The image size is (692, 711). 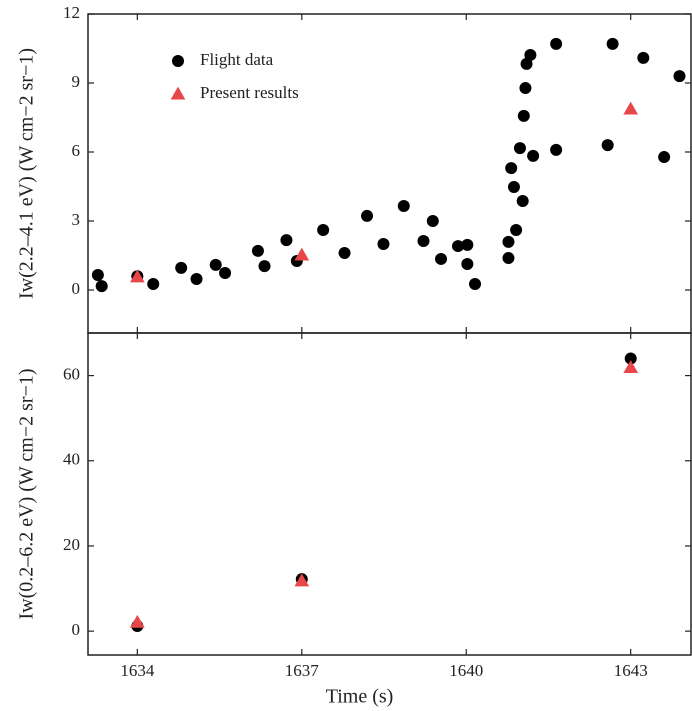 What do you see at coordinates (631, 670) in the screenshot?
I see `x-tick-label: 1643` at bounding box center [631, 670].